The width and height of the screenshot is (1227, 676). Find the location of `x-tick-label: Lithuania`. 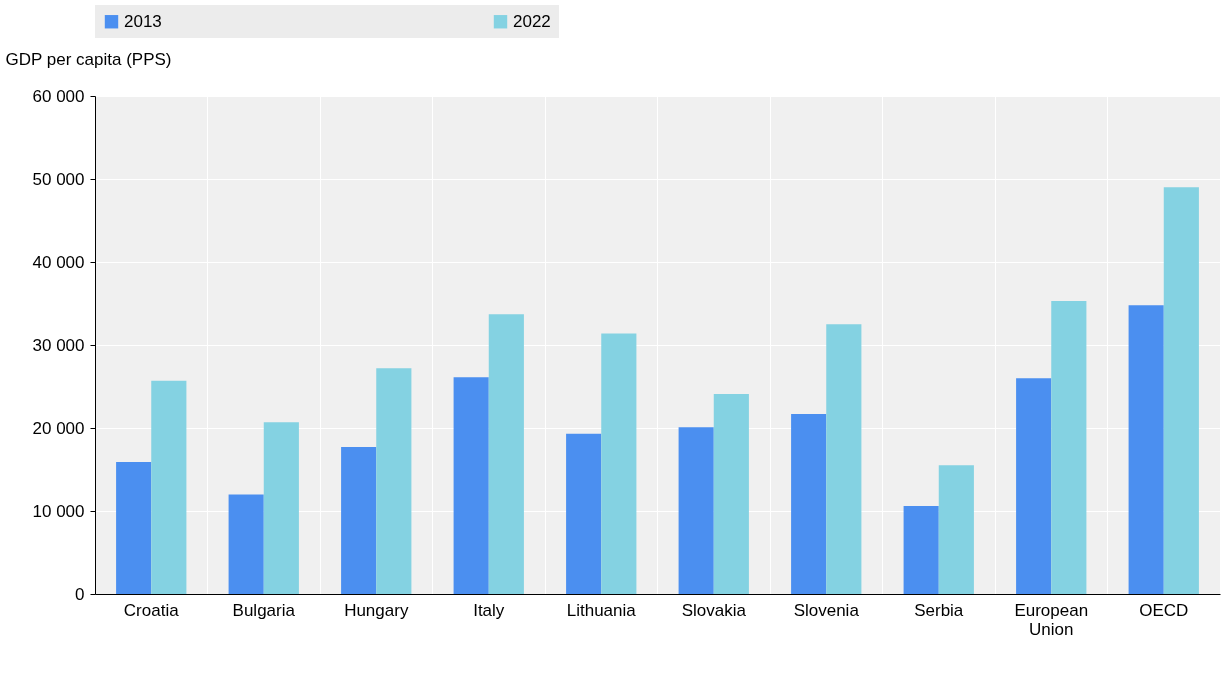

x-tick-label: Lithuania is located at coordinates (601, 610).